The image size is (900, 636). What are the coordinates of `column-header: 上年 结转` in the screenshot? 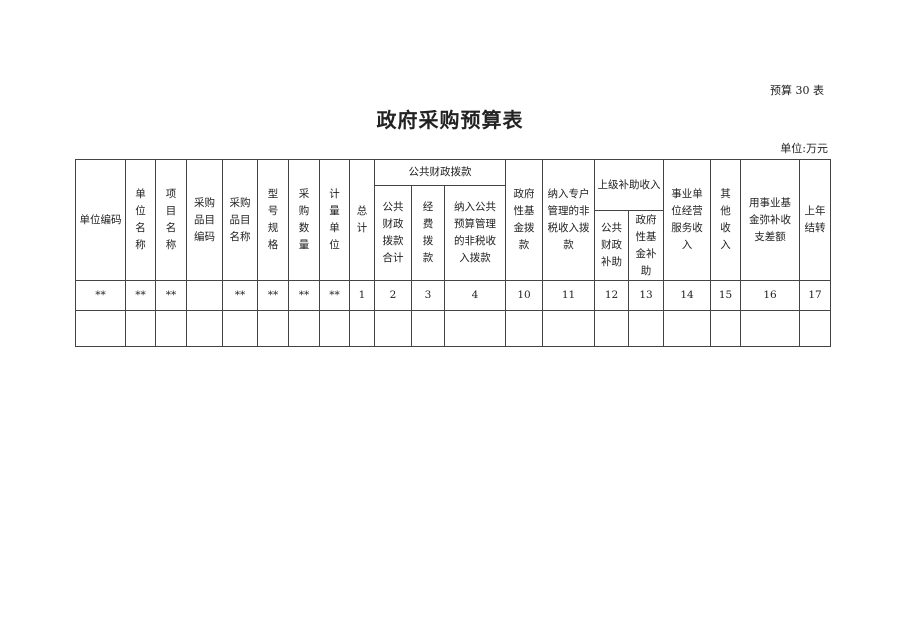 It's located at (815, 220).